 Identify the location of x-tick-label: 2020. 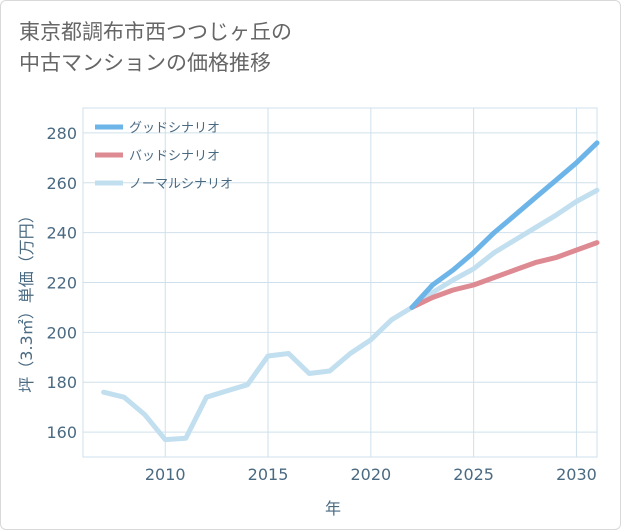
(370, 474).